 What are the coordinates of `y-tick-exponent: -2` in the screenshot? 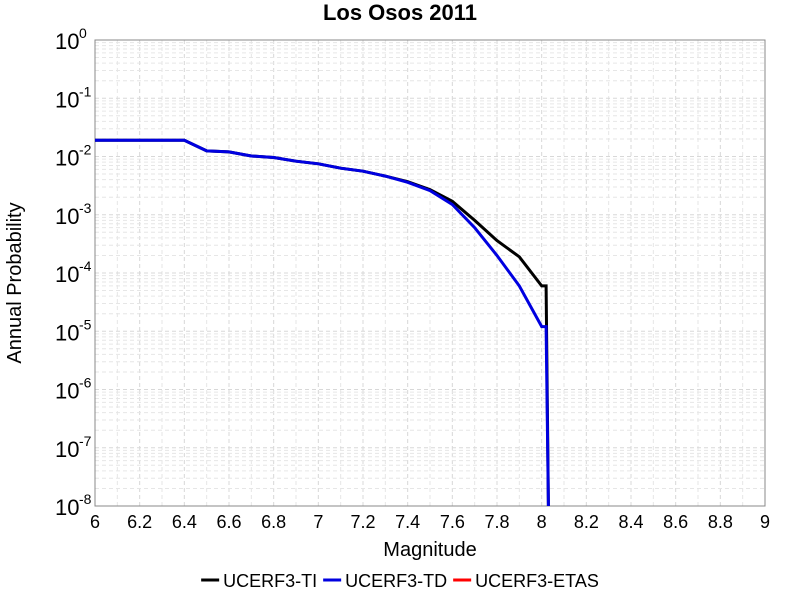 It's located at (85, 150).